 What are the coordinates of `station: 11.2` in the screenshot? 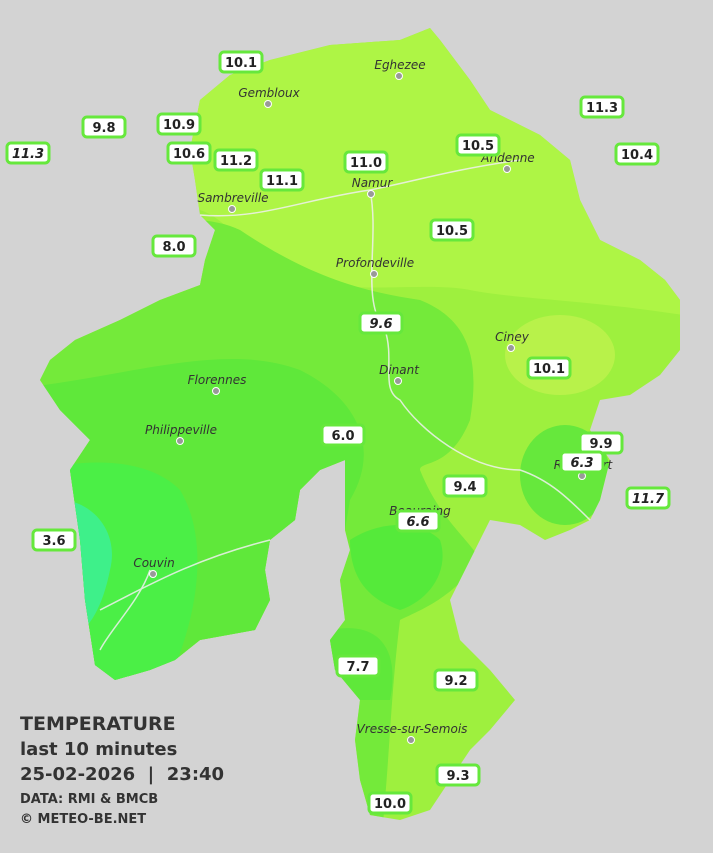 It's located at (236, 160).